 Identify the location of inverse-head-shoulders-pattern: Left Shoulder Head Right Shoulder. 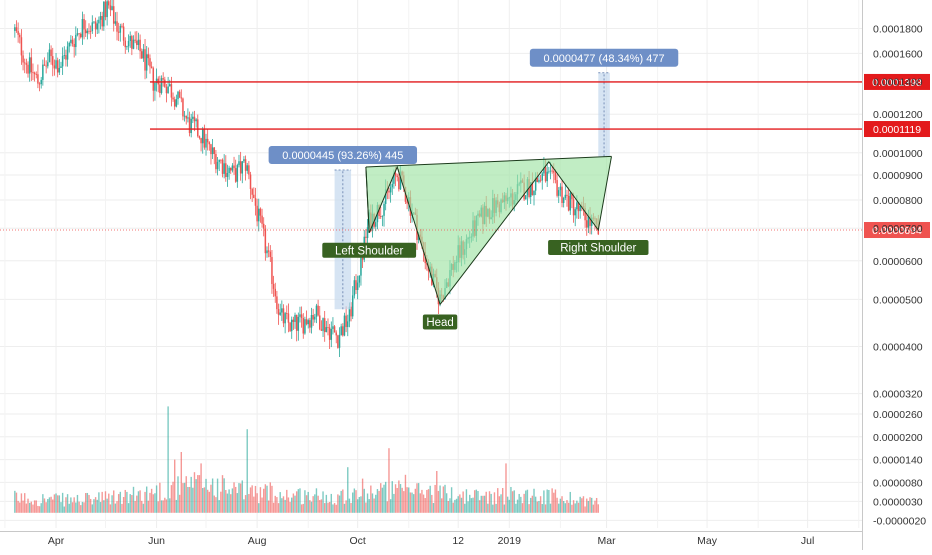
(485, 242).